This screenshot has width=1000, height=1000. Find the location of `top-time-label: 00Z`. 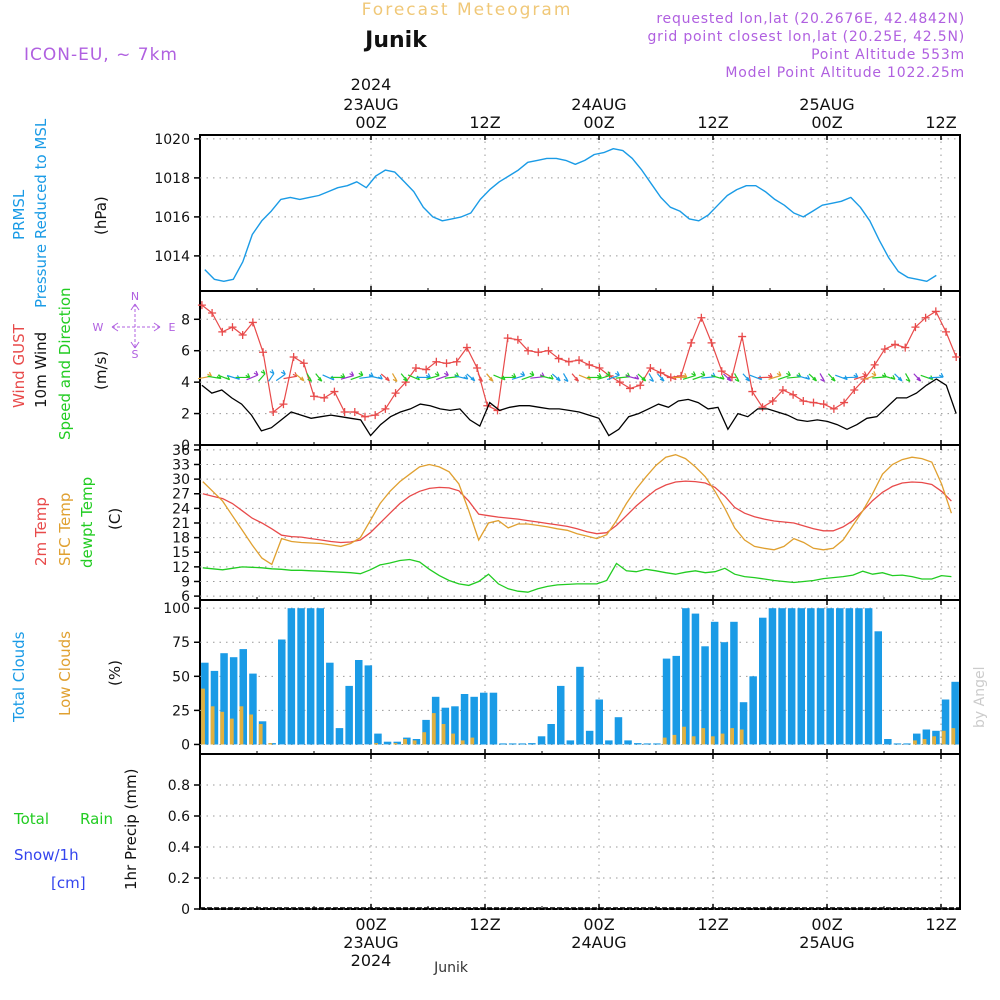

top-time-label: 00Z is located at coordinates (370, 122).